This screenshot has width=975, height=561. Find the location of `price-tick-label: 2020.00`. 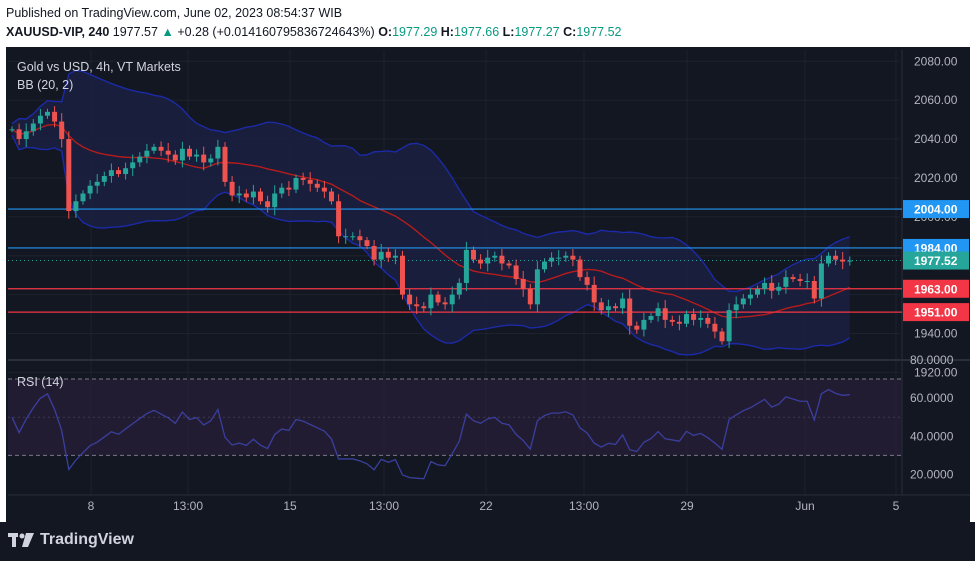

price-tick-label: 2020.00 is located at coordinates (936, 178).